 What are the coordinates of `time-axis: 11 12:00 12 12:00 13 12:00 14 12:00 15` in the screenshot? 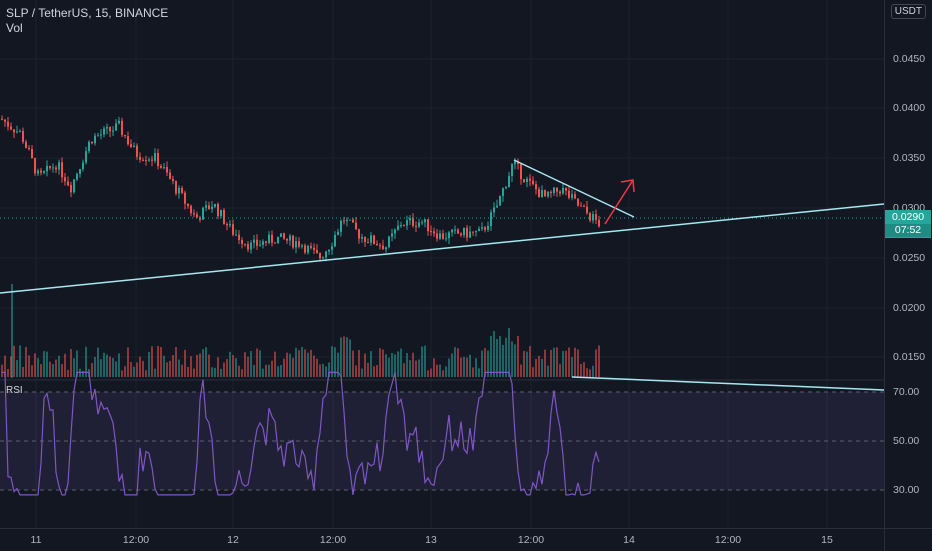 It's located at (442, 539).